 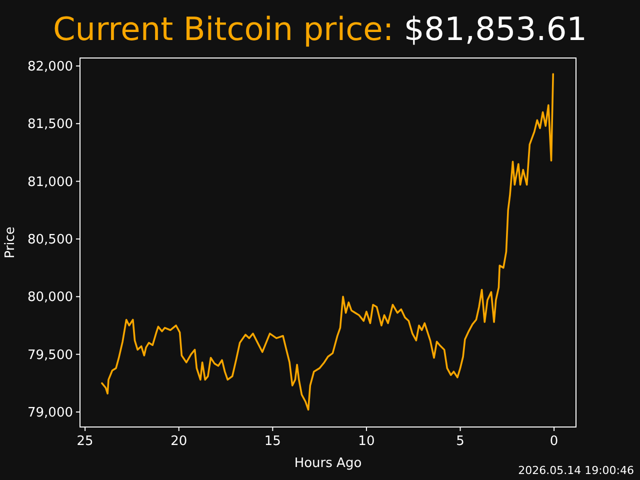 What do you see at coordinates (50, 66) in the screenshot?
I see `y-tick-label: 82,000` at bounding box center [50, 66].